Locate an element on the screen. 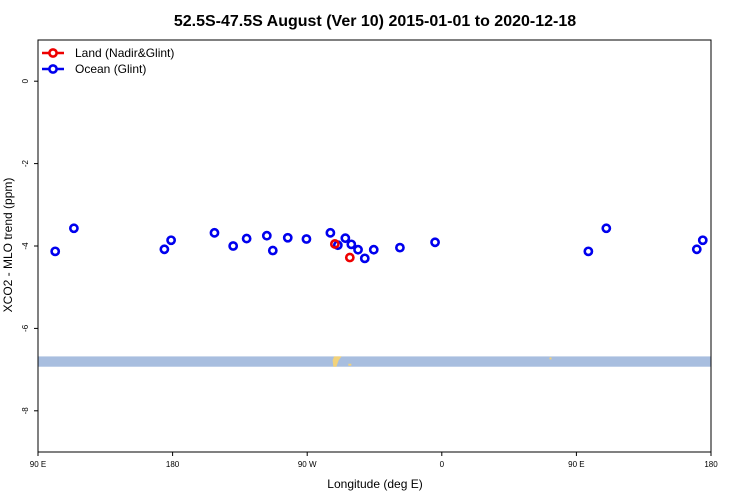  map-ocean-band is located at coordinates (374, 361).